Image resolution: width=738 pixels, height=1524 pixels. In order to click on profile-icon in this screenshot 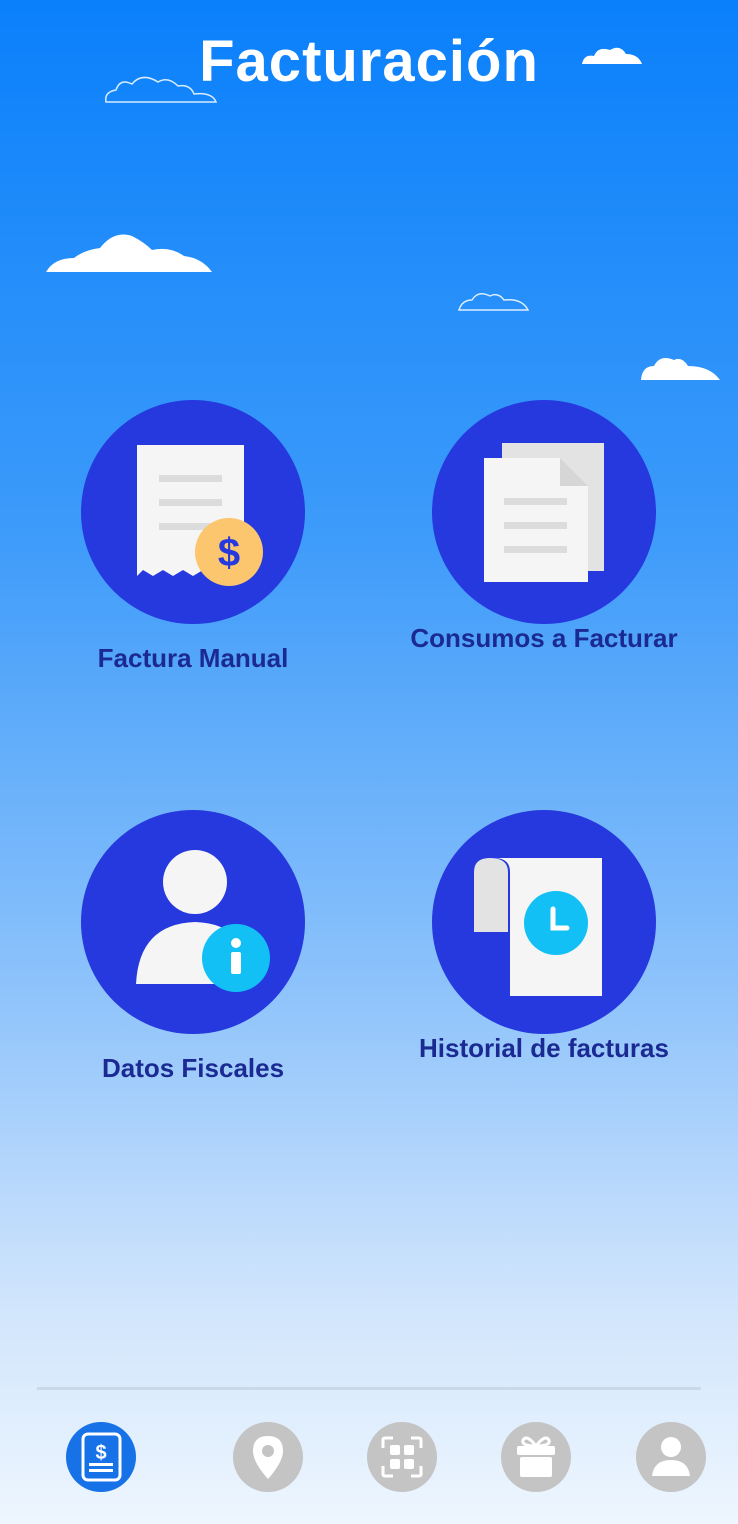, I will do `click(671, 1456)`.